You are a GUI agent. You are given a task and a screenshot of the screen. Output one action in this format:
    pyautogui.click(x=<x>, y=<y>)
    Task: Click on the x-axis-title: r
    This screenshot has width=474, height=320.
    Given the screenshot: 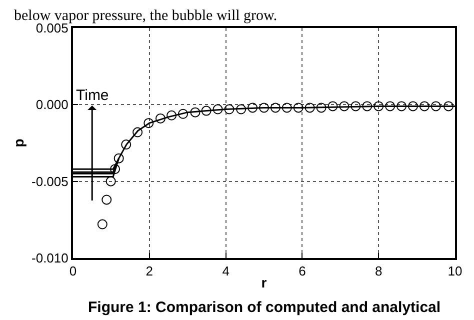 What is the action you would take?
    pyautogui.click(x=264, y=282)
    